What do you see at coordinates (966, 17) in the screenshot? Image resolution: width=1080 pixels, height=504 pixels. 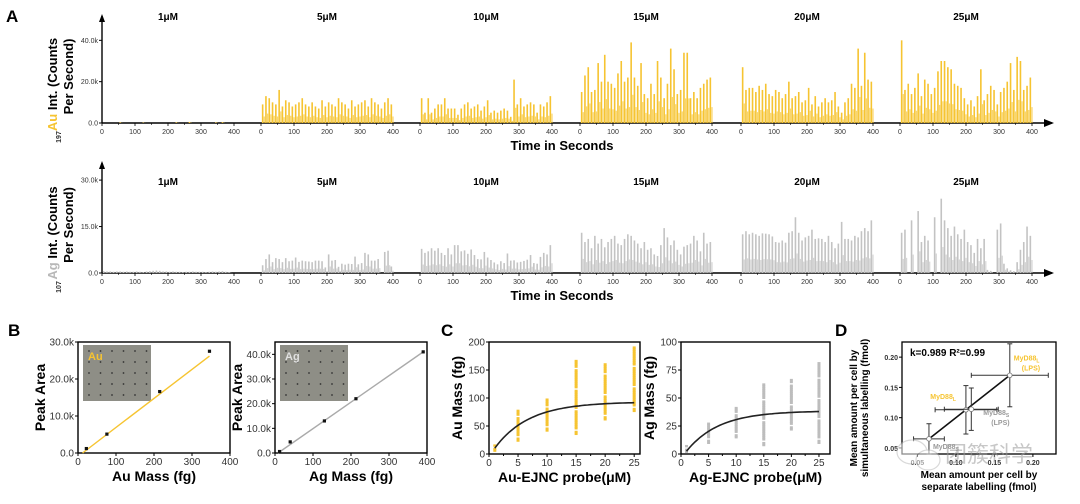 I see `concentration-label: 25μM` at bounding box center [966, 17].